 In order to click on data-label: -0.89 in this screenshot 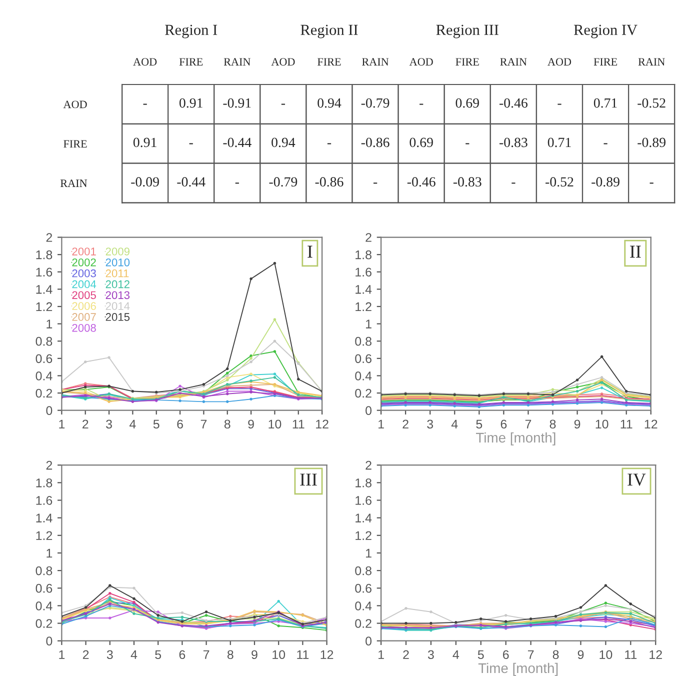, I will do `click(652, 143)`.